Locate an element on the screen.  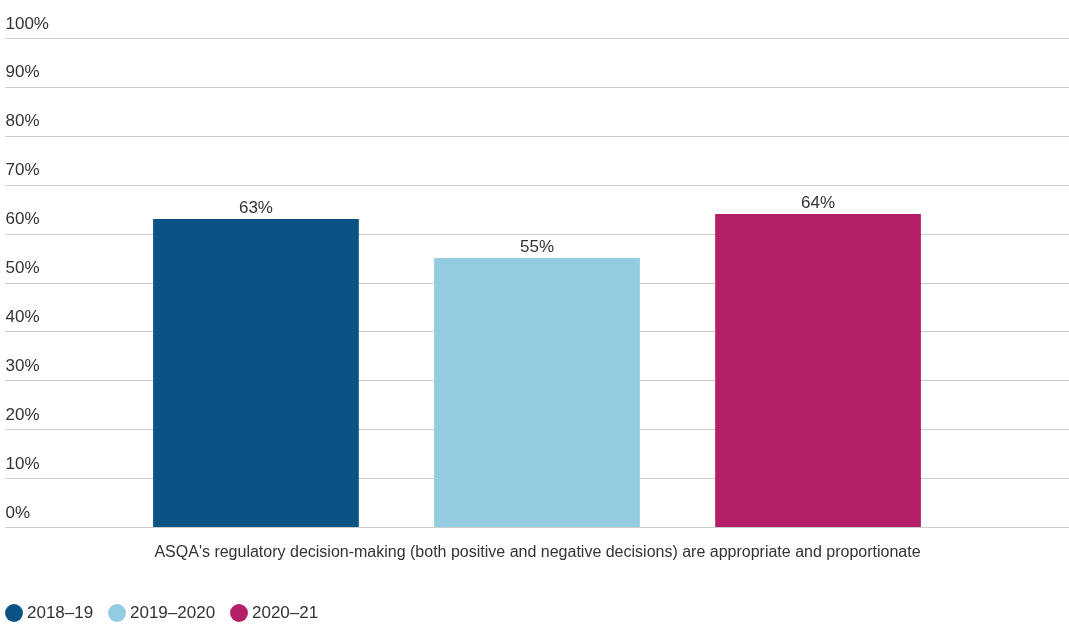
y-tick-label: 100% is located at coordinates (27, 23).